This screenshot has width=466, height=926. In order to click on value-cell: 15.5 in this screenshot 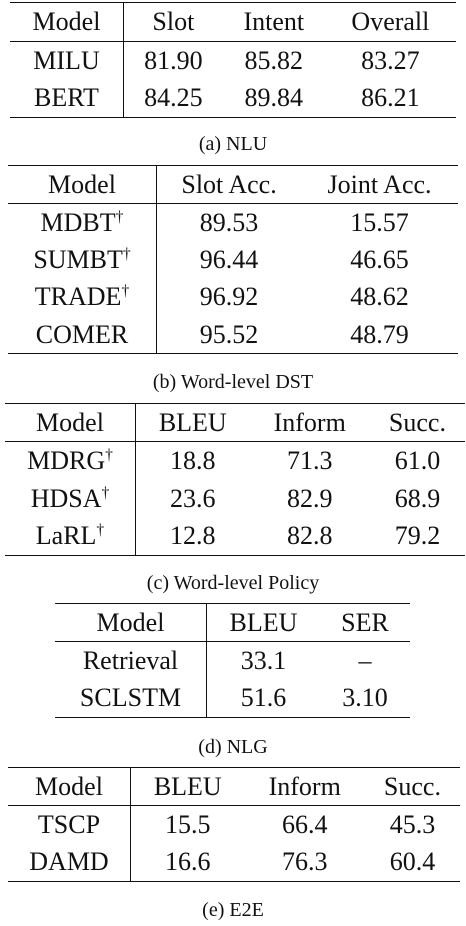, I will do `click(188, 824)`.